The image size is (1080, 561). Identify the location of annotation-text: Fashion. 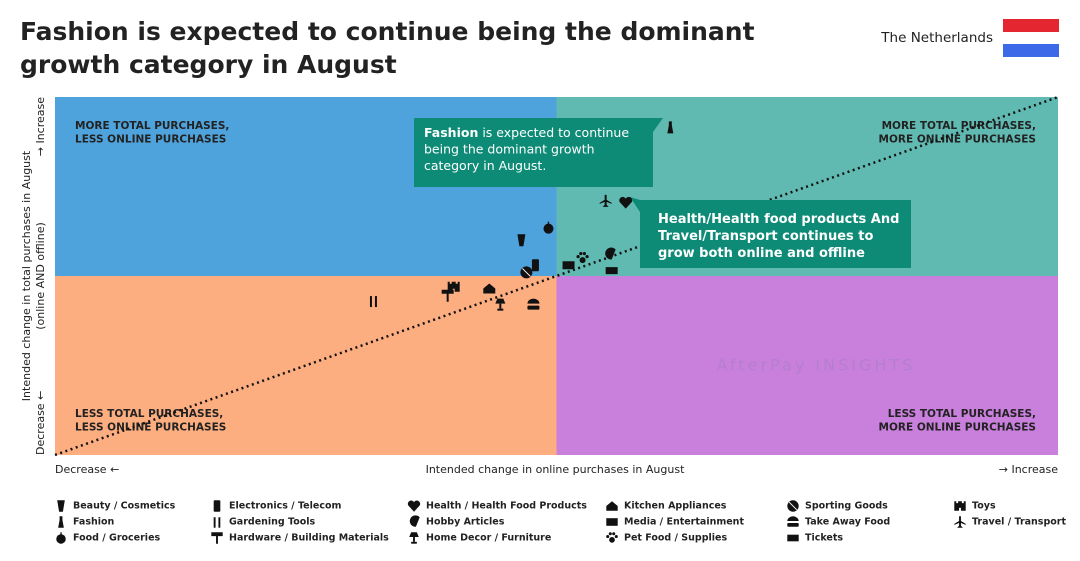
(451, 132).